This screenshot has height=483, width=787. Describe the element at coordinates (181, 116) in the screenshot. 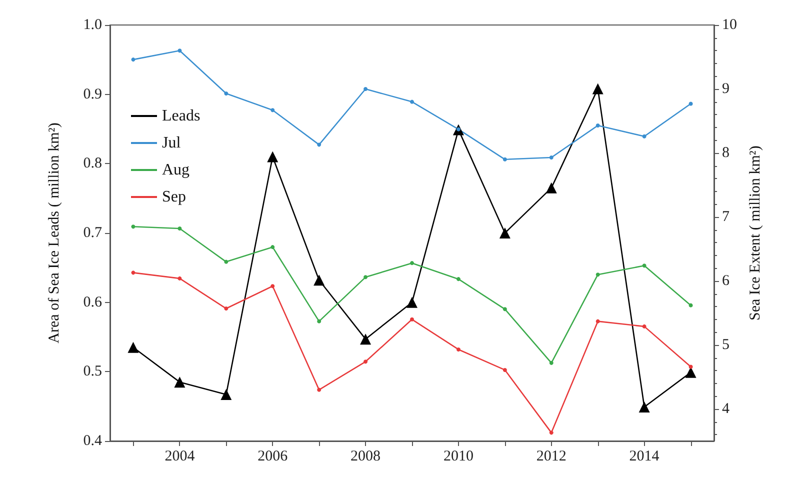

I see `legend-label: Leads` at that location.